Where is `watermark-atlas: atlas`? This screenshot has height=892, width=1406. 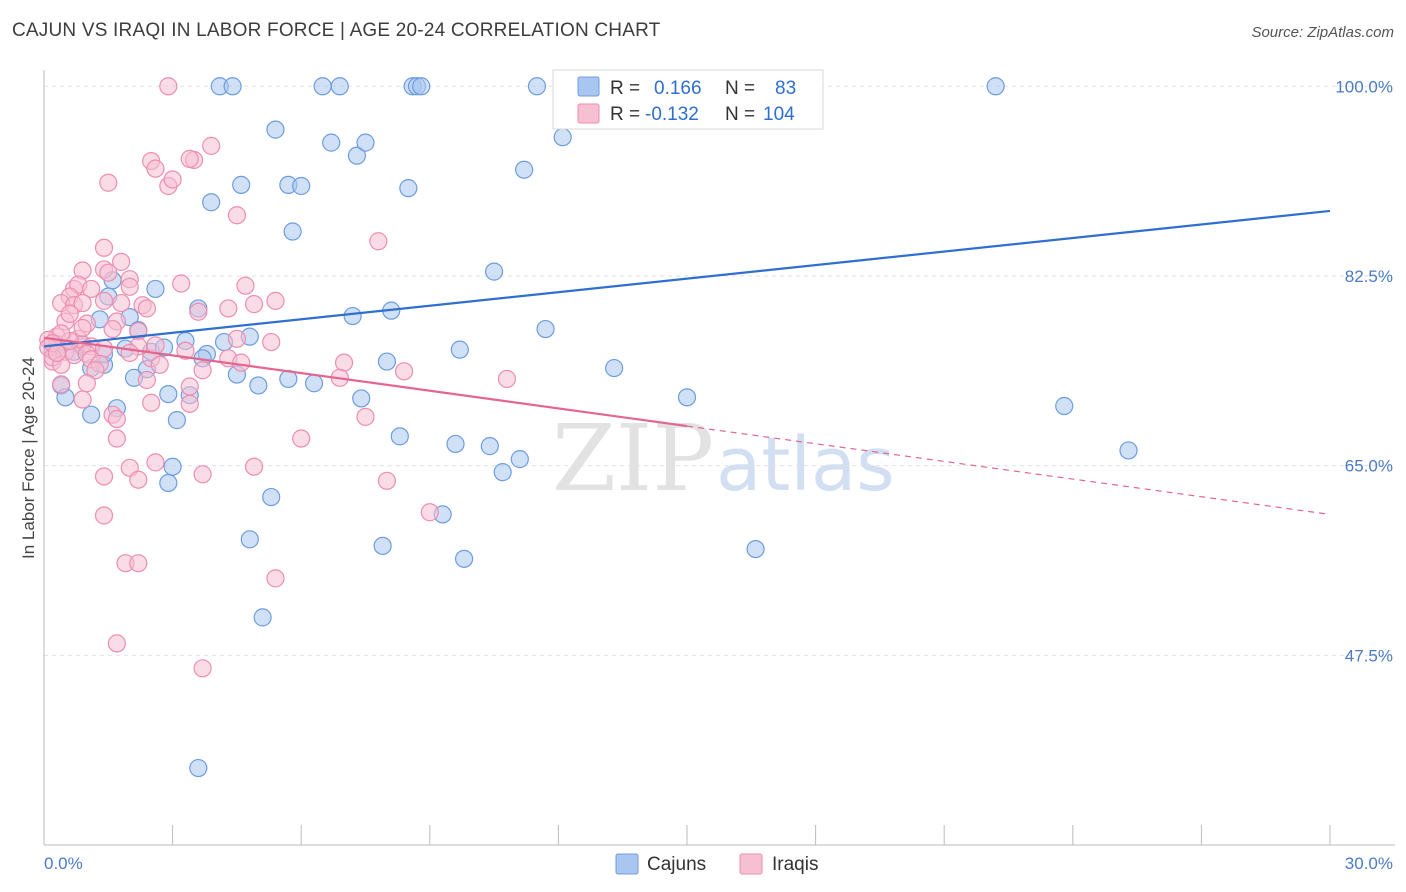 watermark-atlas: atlas is located at coordinates (805, 465).